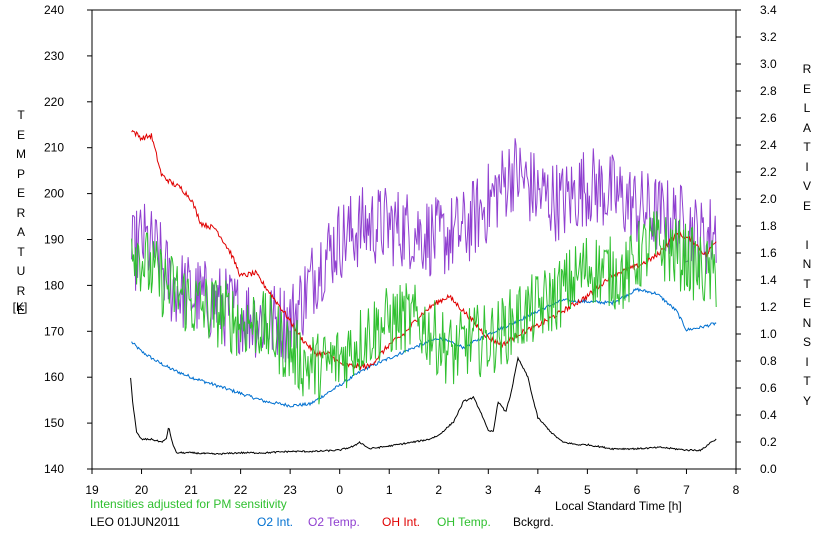 The image size is (828, 535). I want to click on y-tick-label-left: 180, so click(54, 285).